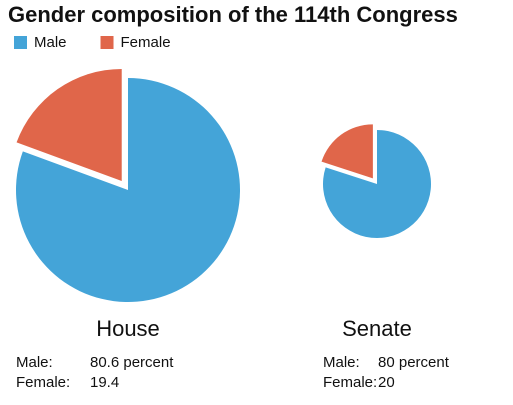 This screenshot has width=513, height=405. What do you see at coordinates (128, 328) in the screenshot?
I see `chart-title: House` at bounding box center [128, 328].